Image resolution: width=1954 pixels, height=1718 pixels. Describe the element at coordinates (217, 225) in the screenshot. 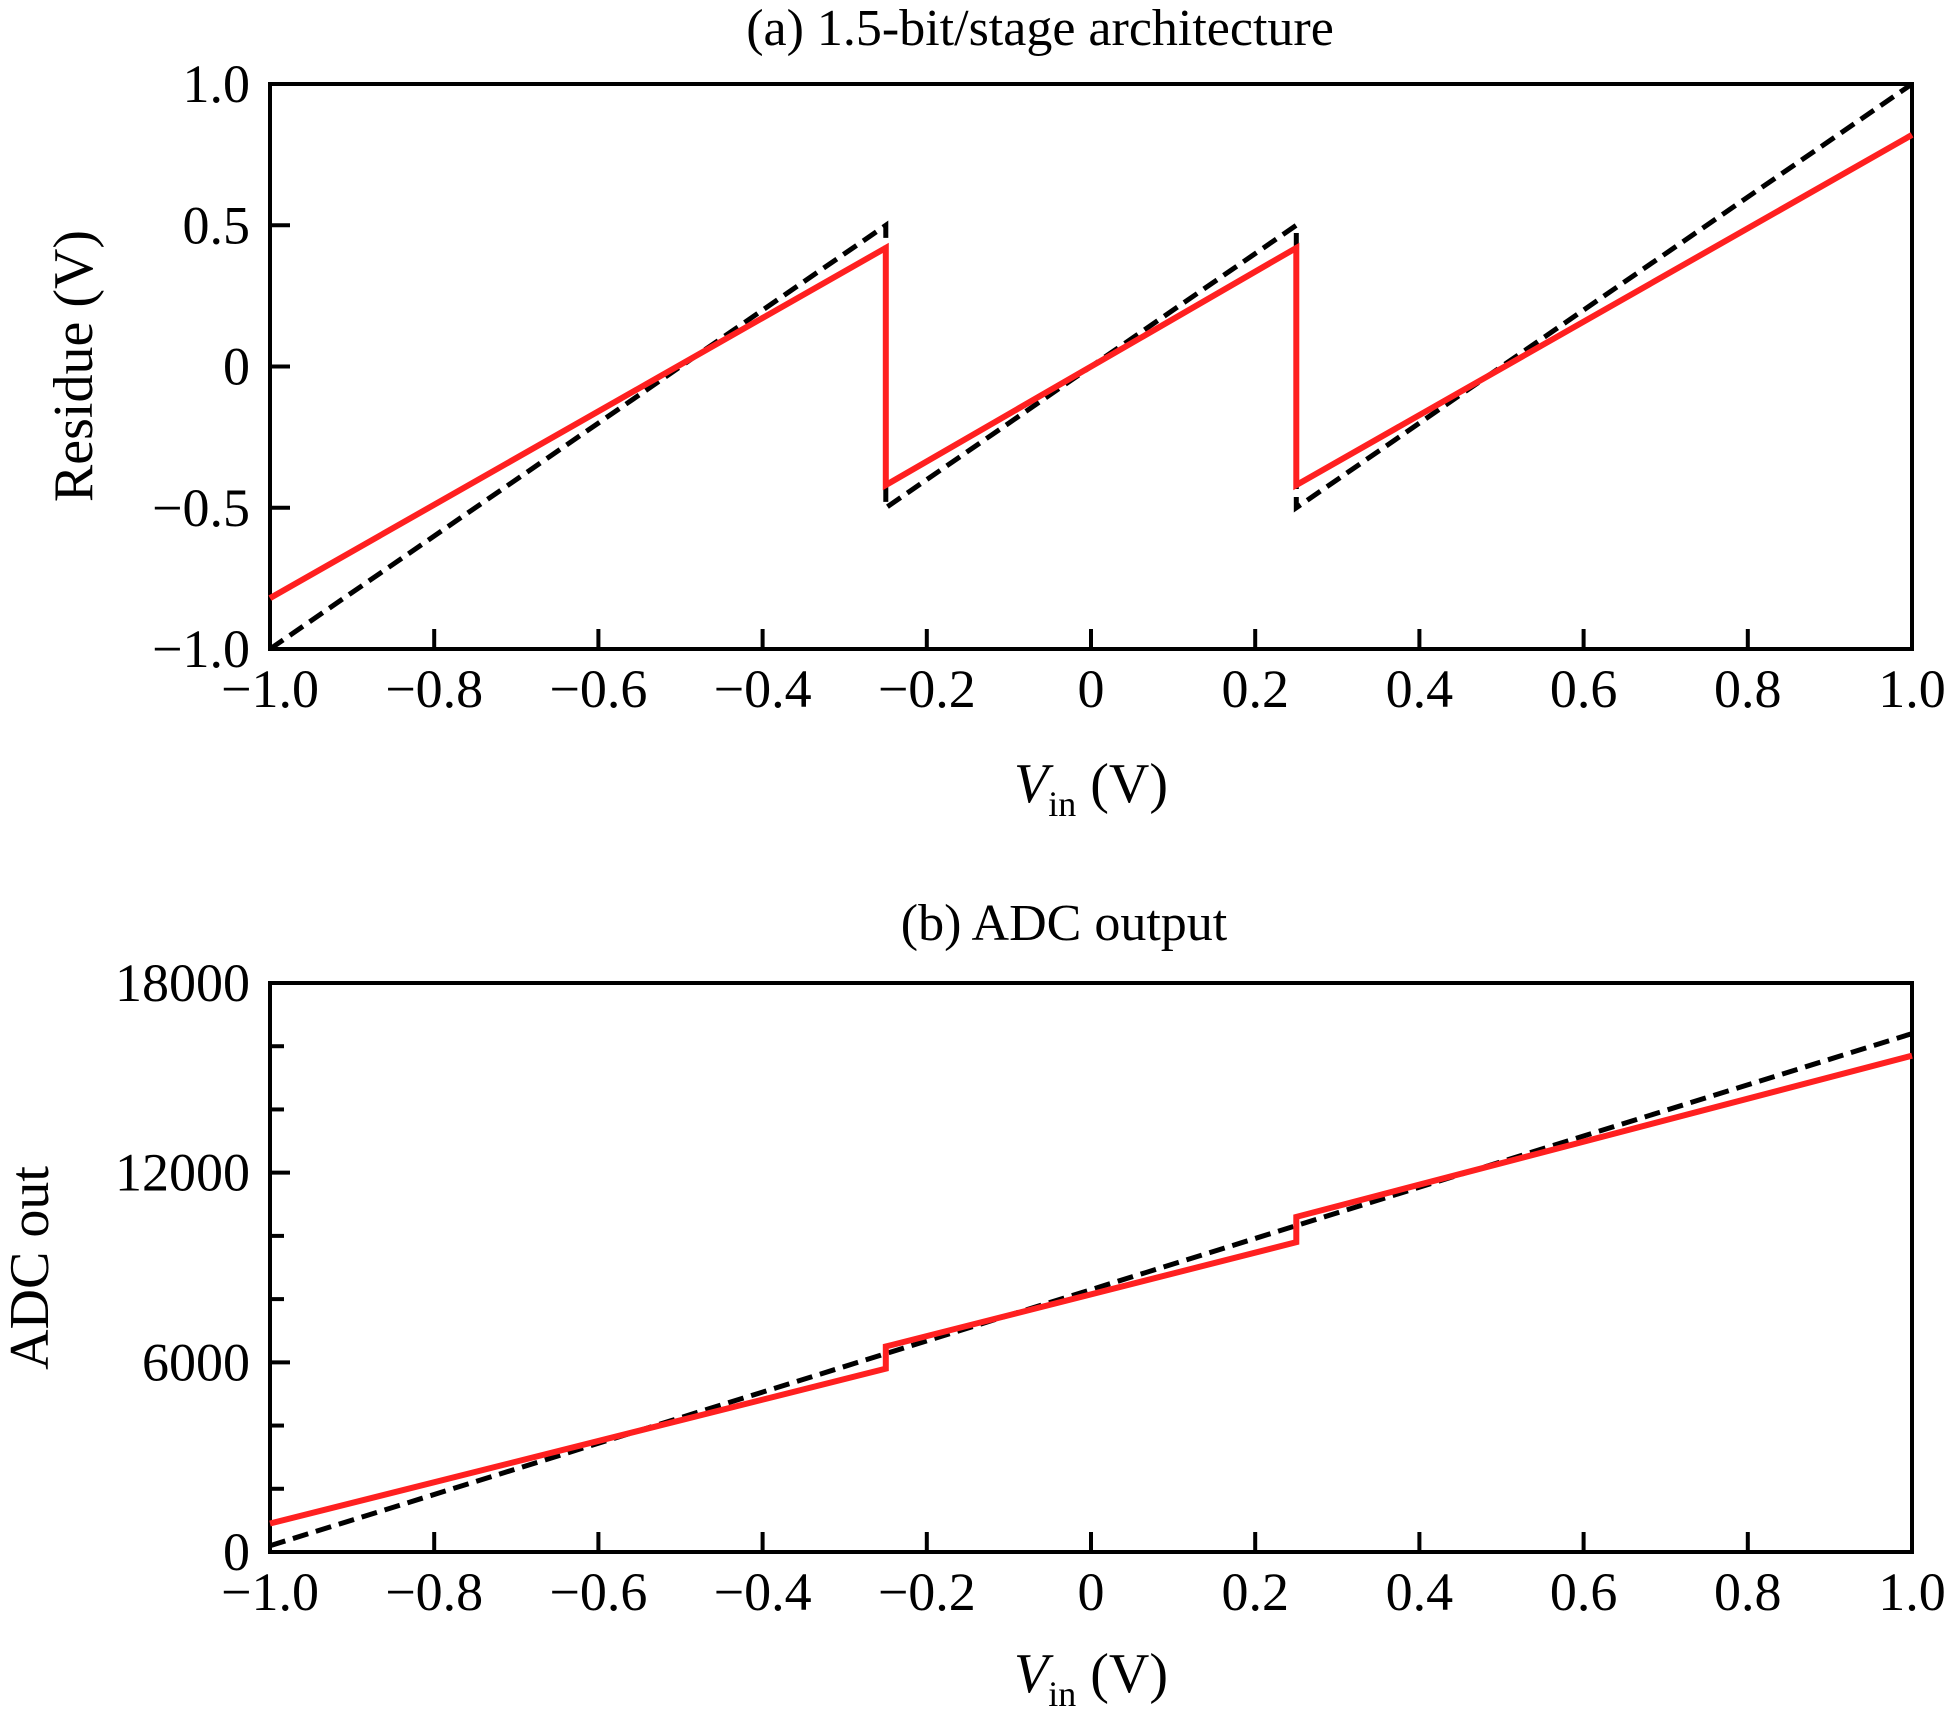

I see `chart-a-y-tick-label: 0.5` at that location.